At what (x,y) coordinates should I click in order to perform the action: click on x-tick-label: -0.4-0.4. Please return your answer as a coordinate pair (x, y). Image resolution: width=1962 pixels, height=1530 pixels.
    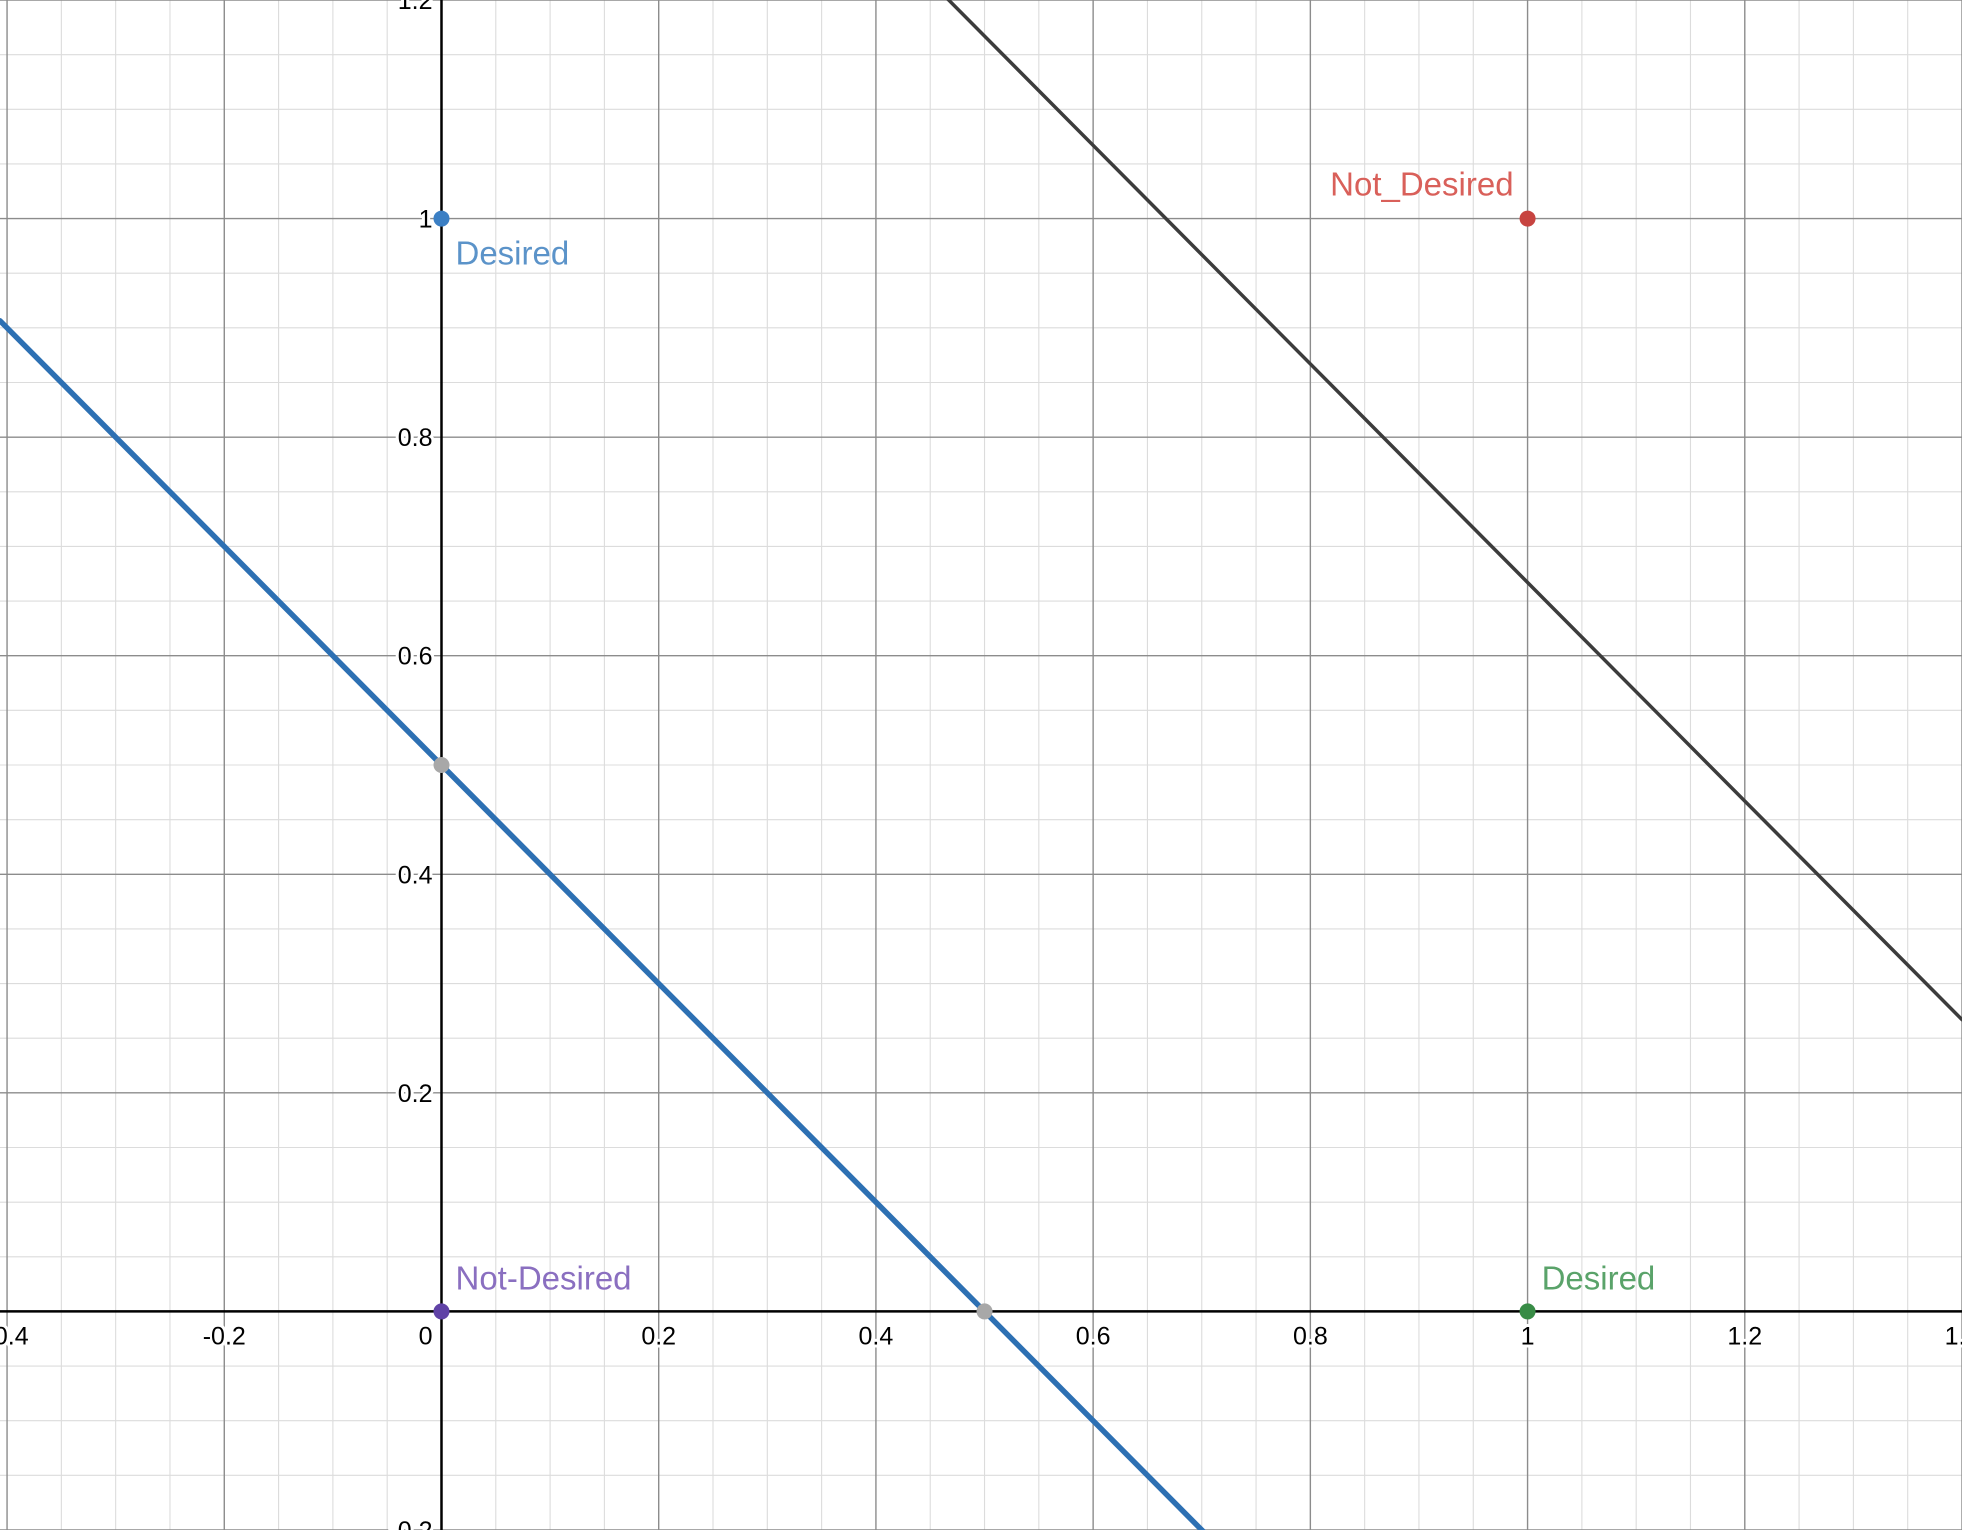
    Looking at the image, I should click on (16, 1336).